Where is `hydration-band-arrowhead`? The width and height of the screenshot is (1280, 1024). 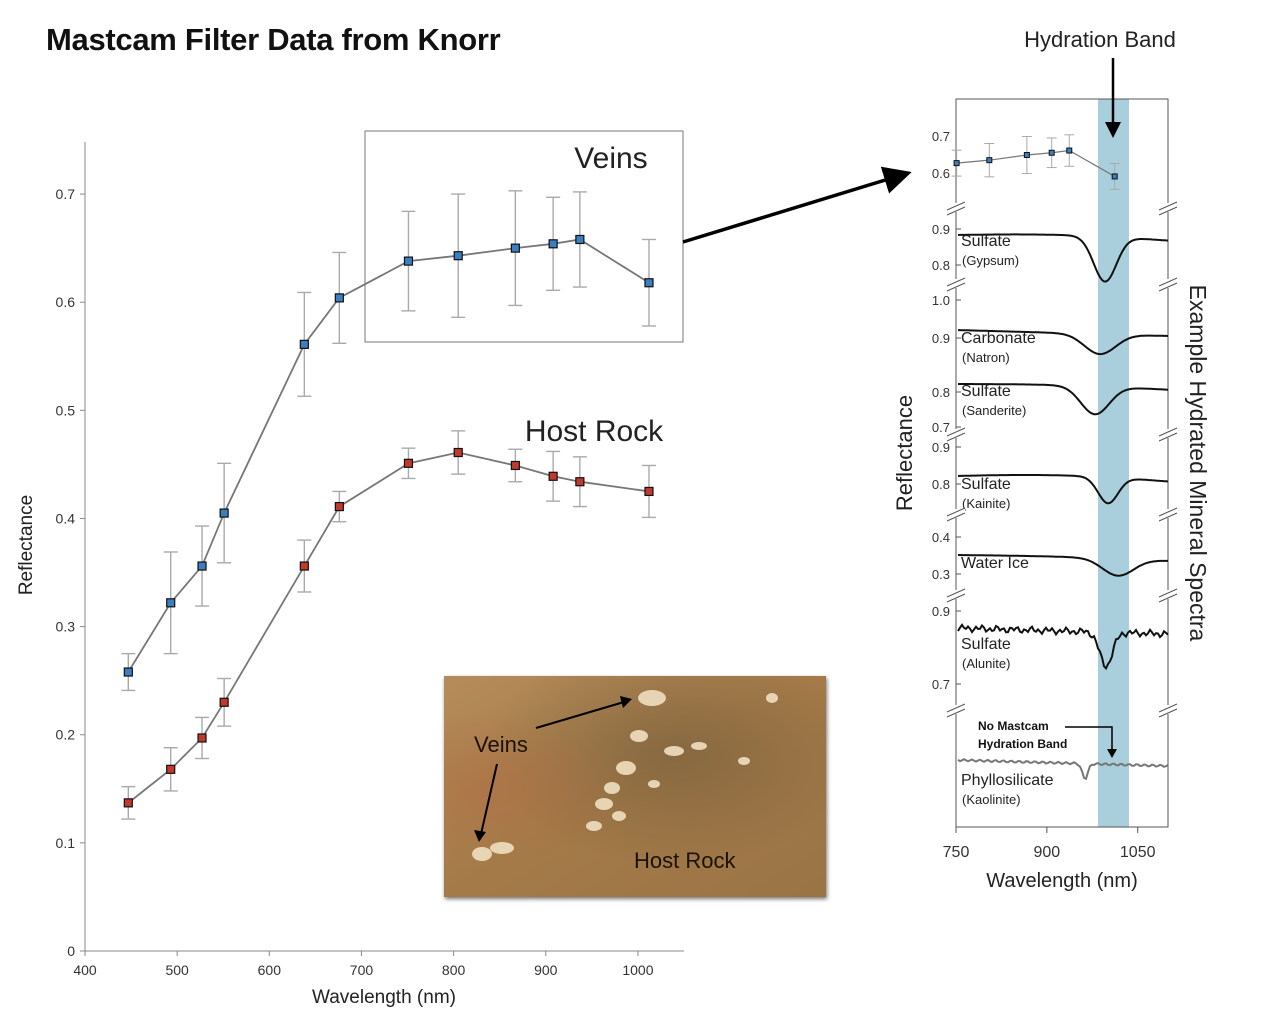
hydration-band-arrowhead is located at coordinates (1113, 130).